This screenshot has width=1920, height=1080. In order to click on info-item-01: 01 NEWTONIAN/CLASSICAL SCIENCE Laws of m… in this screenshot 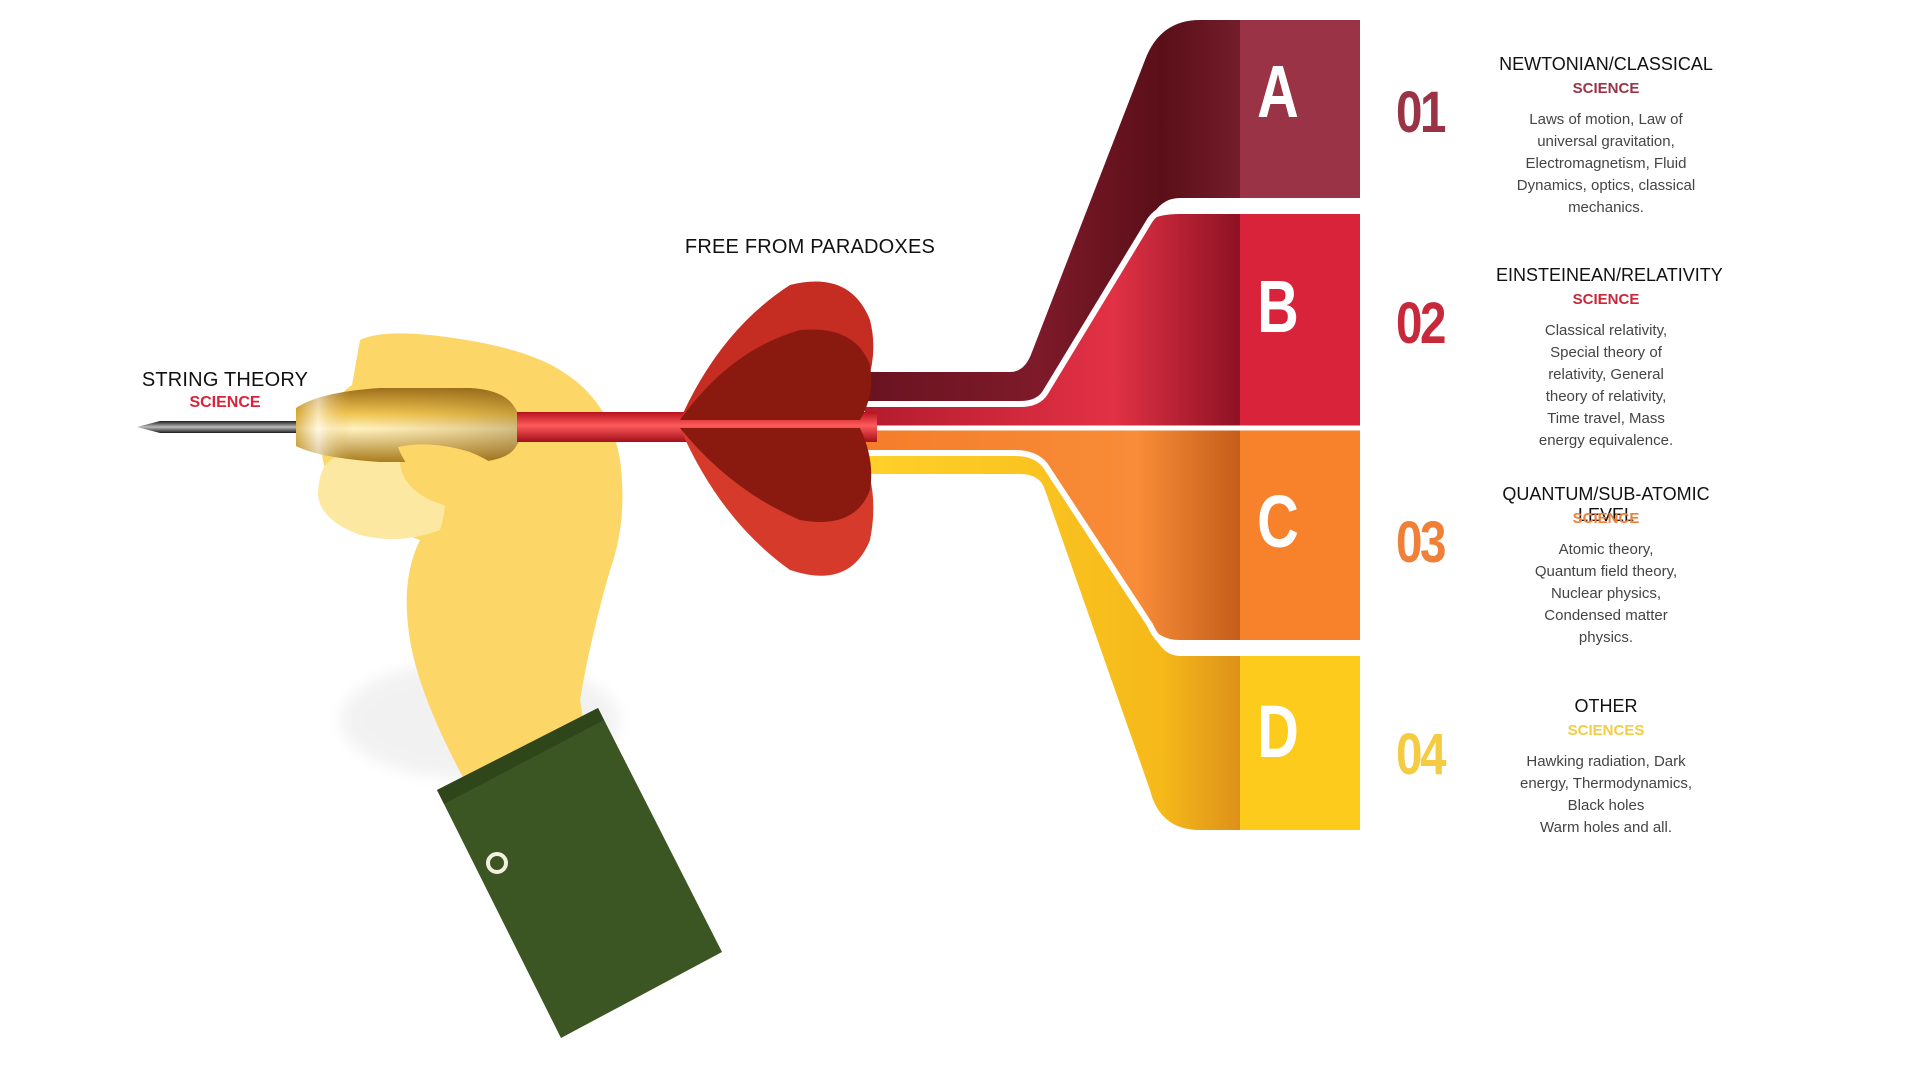, I will do `click(1546, 152)`.